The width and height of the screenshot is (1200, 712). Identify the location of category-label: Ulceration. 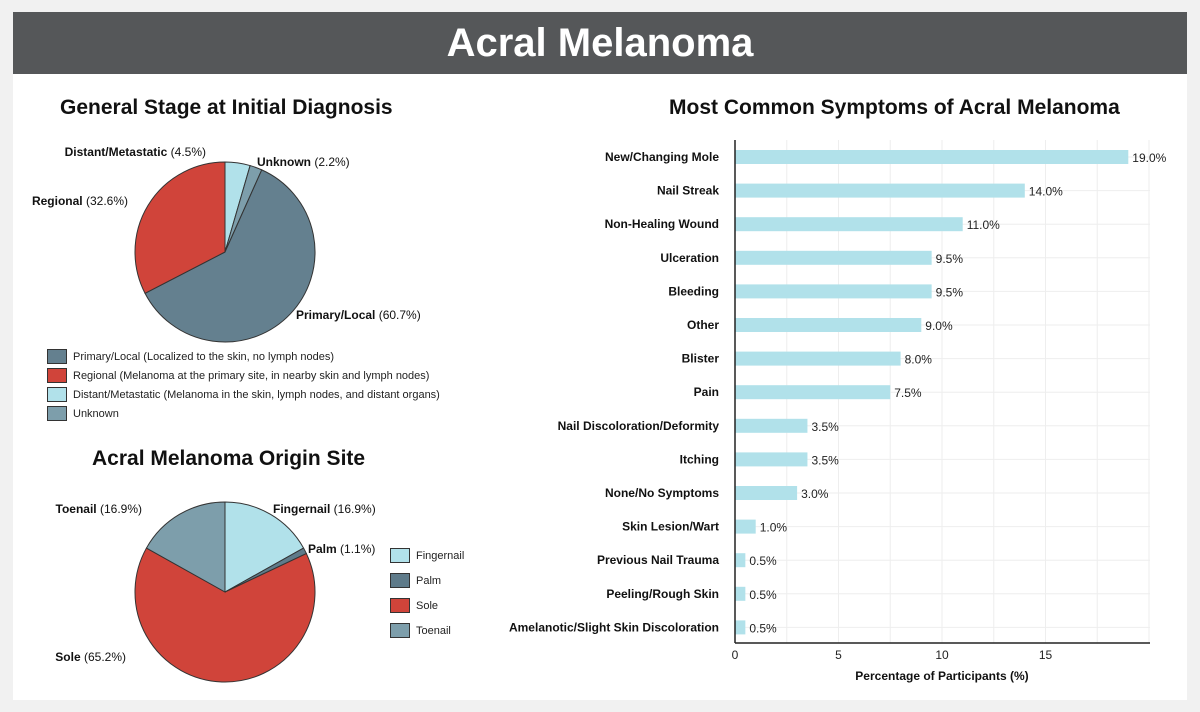
(689, 258).